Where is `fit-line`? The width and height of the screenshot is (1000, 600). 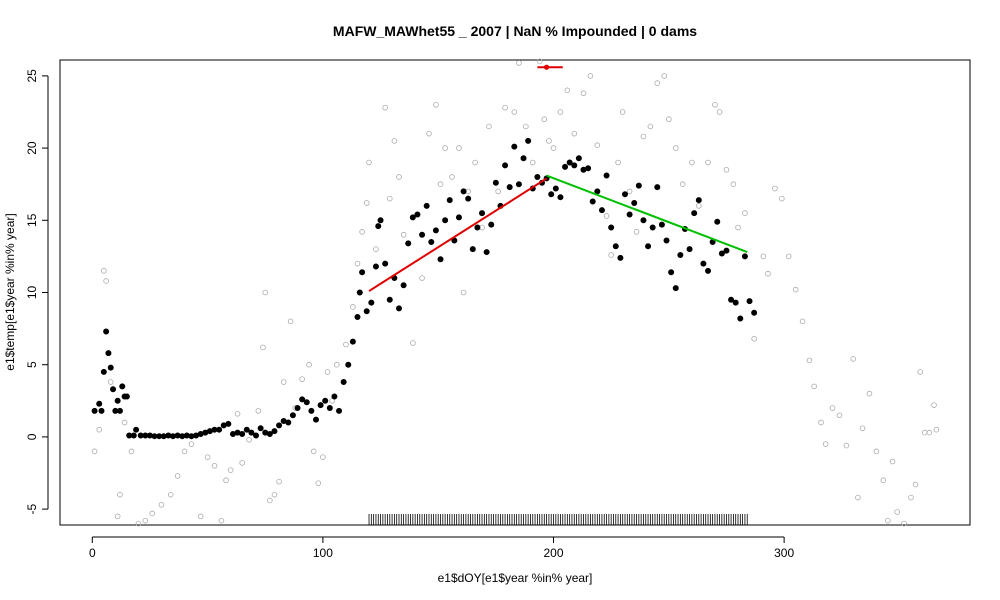
fit-line is located at coordinates (458, 234).